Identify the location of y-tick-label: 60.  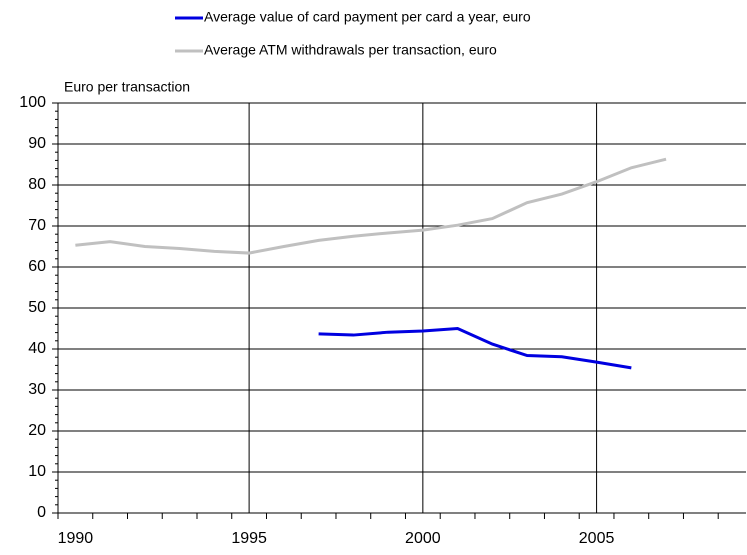
(37, 266).